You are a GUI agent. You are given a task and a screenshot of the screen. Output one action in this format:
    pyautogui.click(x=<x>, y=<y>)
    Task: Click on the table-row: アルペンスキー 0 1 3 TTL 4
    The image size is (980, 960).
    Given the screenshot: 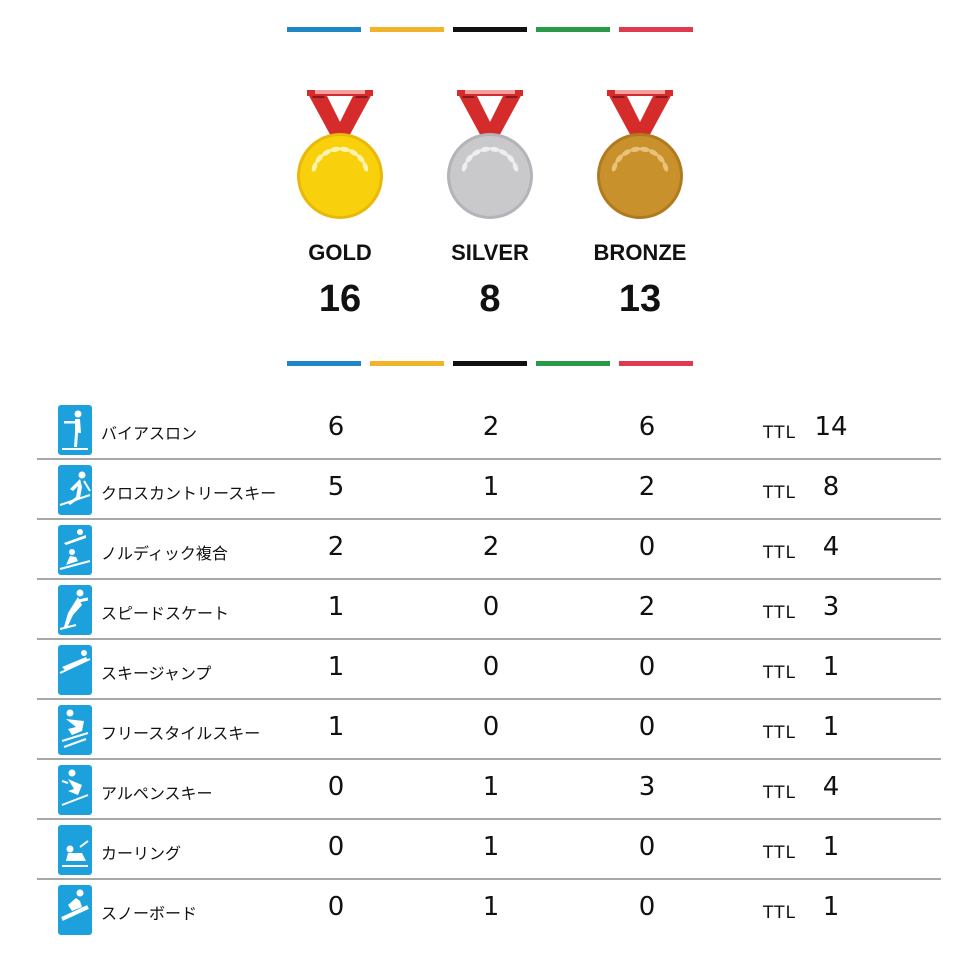 What is the action you would take?
    pyautogui.click(x=489, y=790)
    